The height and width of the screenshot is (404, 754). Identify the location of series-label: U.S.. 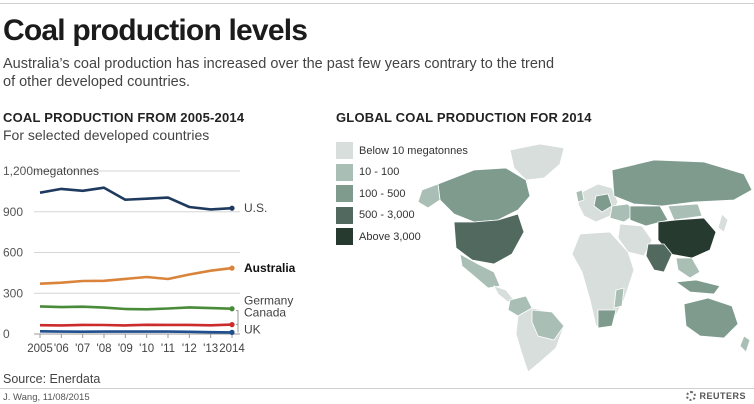
(255, 208).